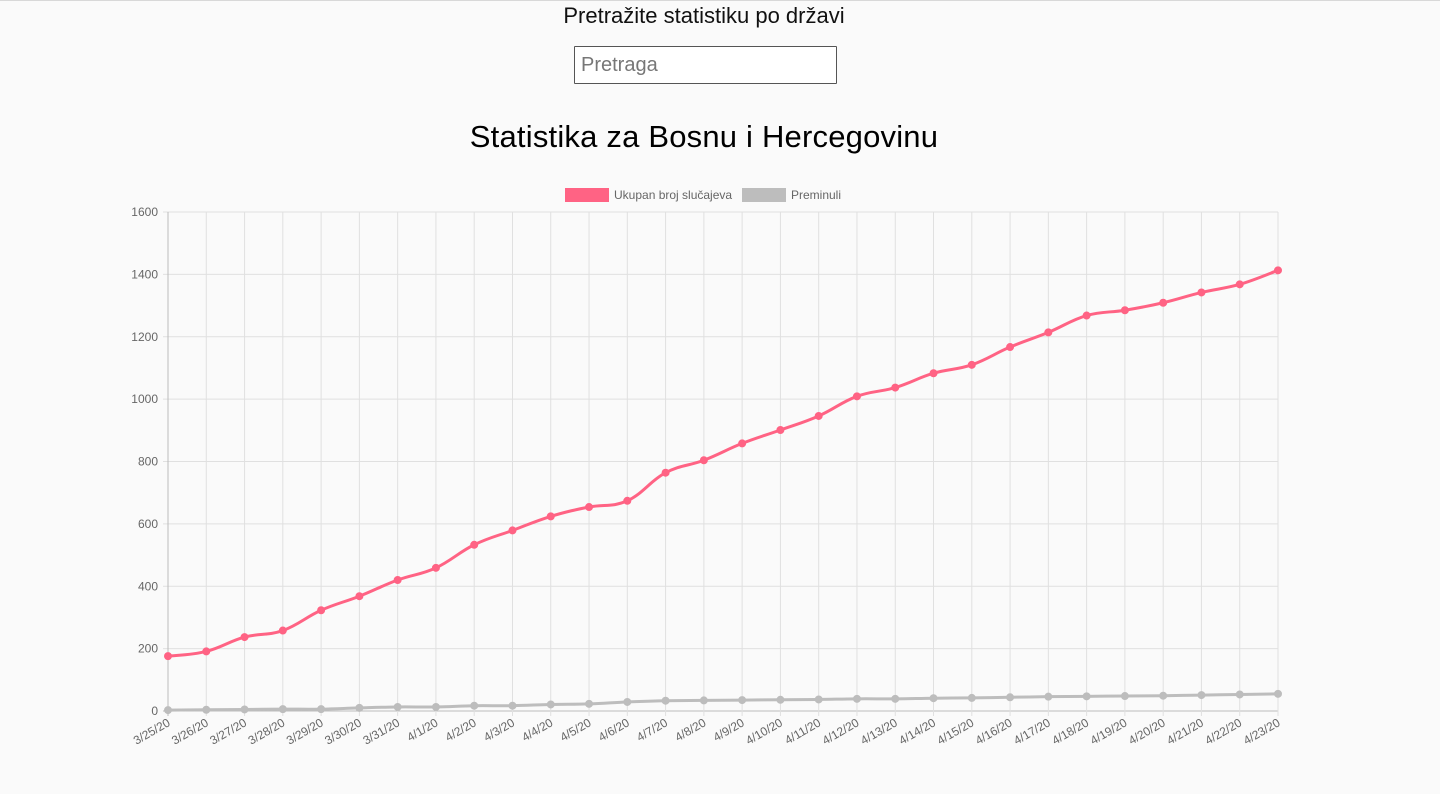 This screenshot has height=794, width=1440. I want to click on x-tick-label: 4/10/20, so click(764, 731).